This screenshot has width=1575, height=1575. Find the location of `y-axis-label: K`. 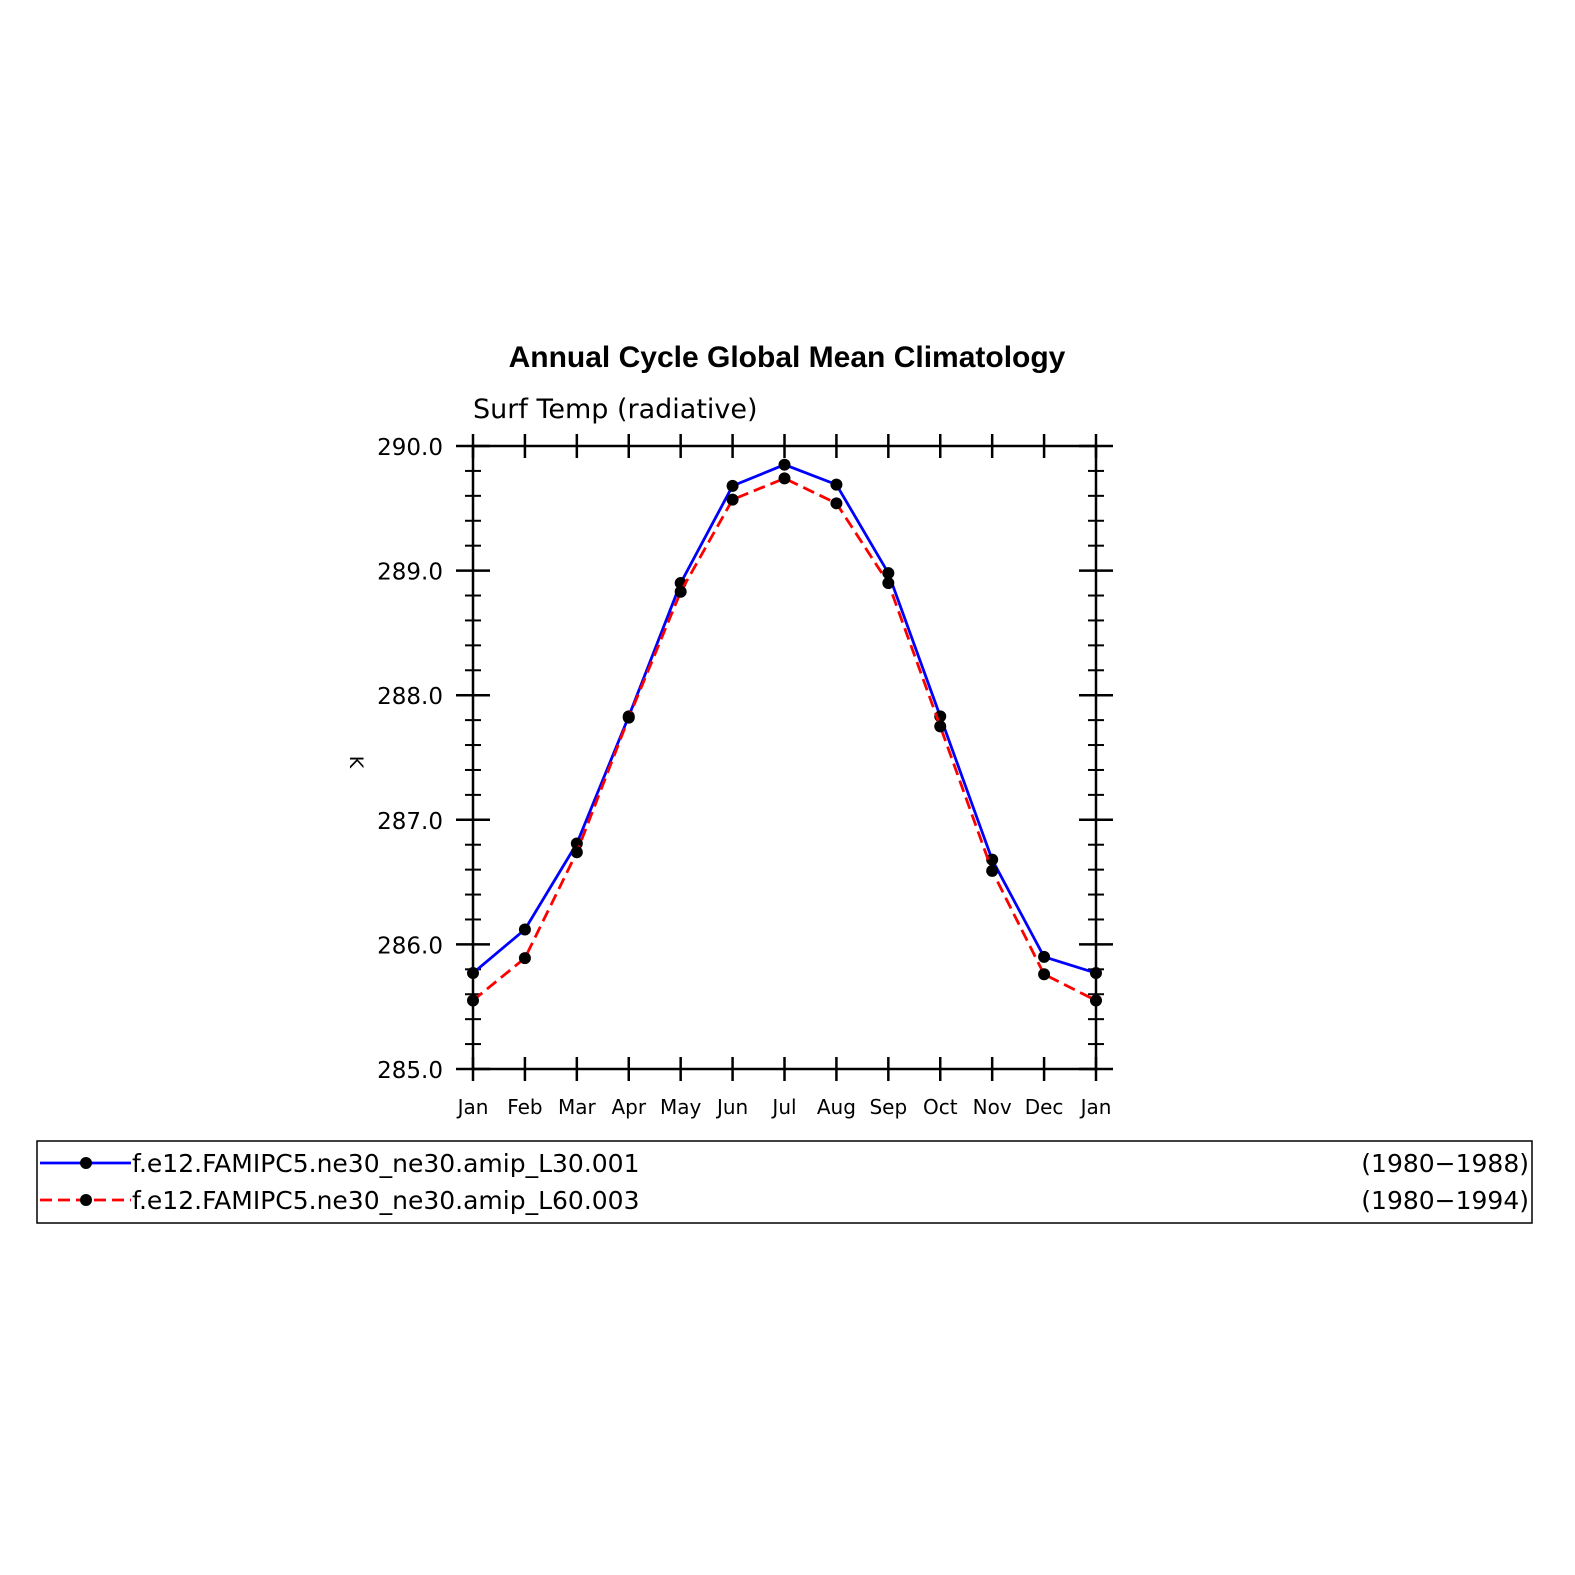

y-axis-label: K is located at coordinates (356, 762).